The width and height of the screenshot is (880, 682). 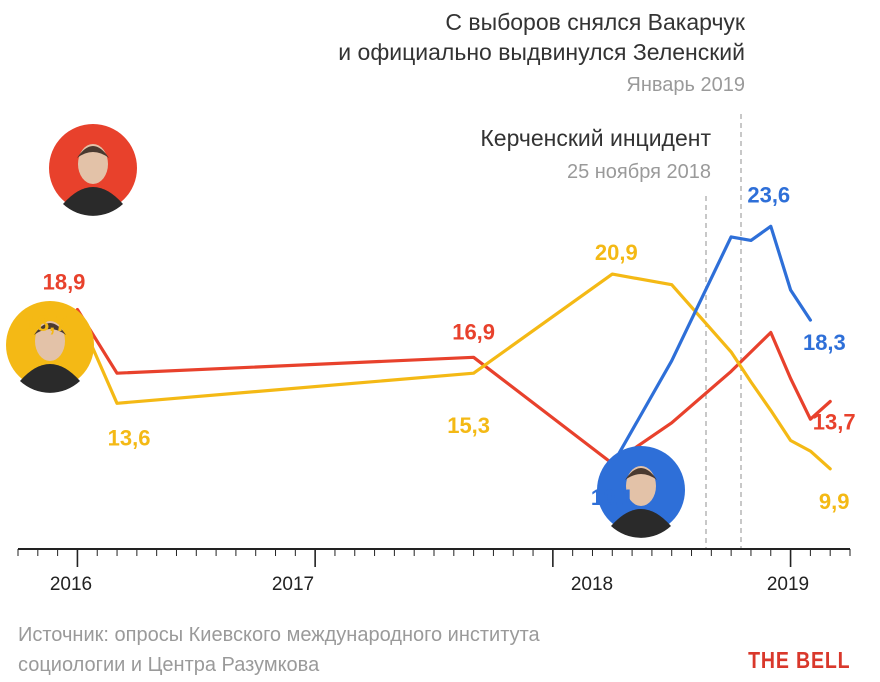 I want to click on data-label: 18,9, so click(x=64, y=281).